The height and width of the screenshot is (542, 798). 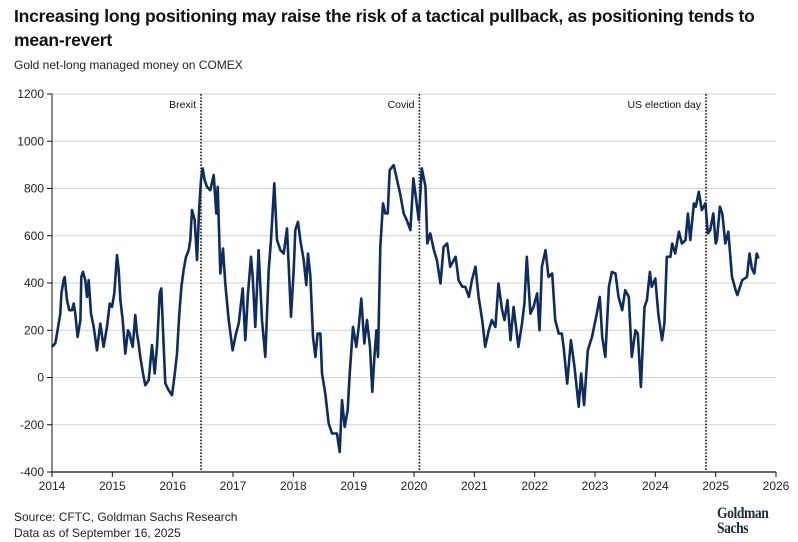 What do you see at coordinates (126, 517) in the screenshot?
I see `source-note: Source: CFTC, Goldman Sachs Research` at bounding box center [126, 517].